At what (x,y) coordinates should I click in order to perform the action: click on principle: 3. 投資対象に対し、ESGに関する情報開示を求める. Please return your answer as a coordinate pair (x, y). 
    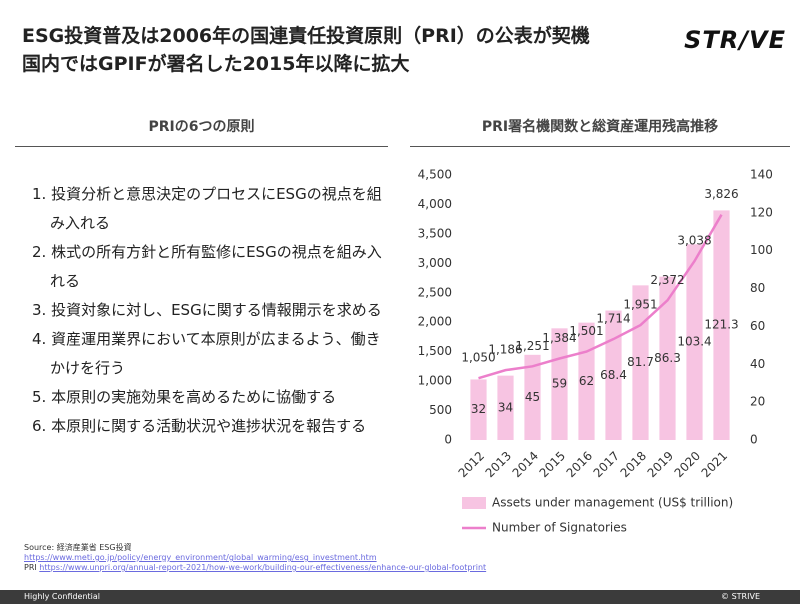
    Looking at the image, I should click on (207, 310).